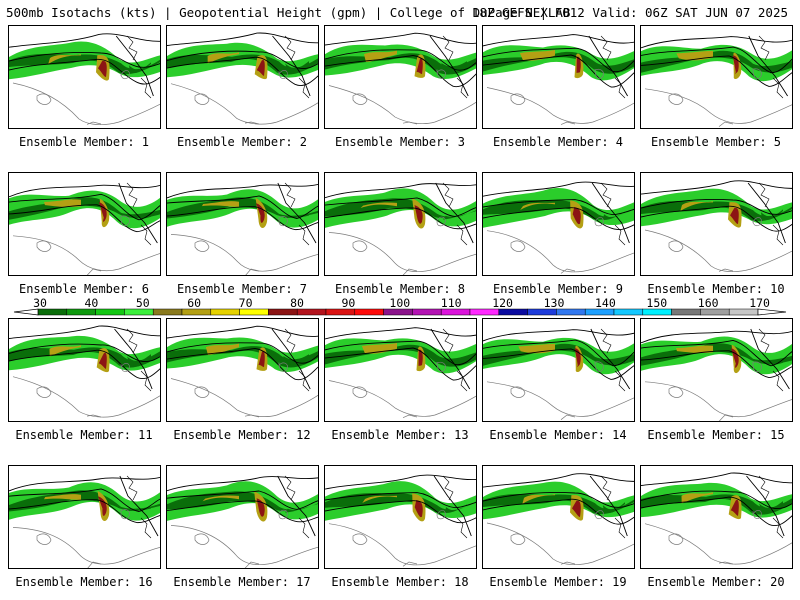 This screenshot has width=800, height=600. What do you see at coordinates (772, 312) in the screenshot?
I see `color-bar-right-arrow` at bounding box center [772, 312].